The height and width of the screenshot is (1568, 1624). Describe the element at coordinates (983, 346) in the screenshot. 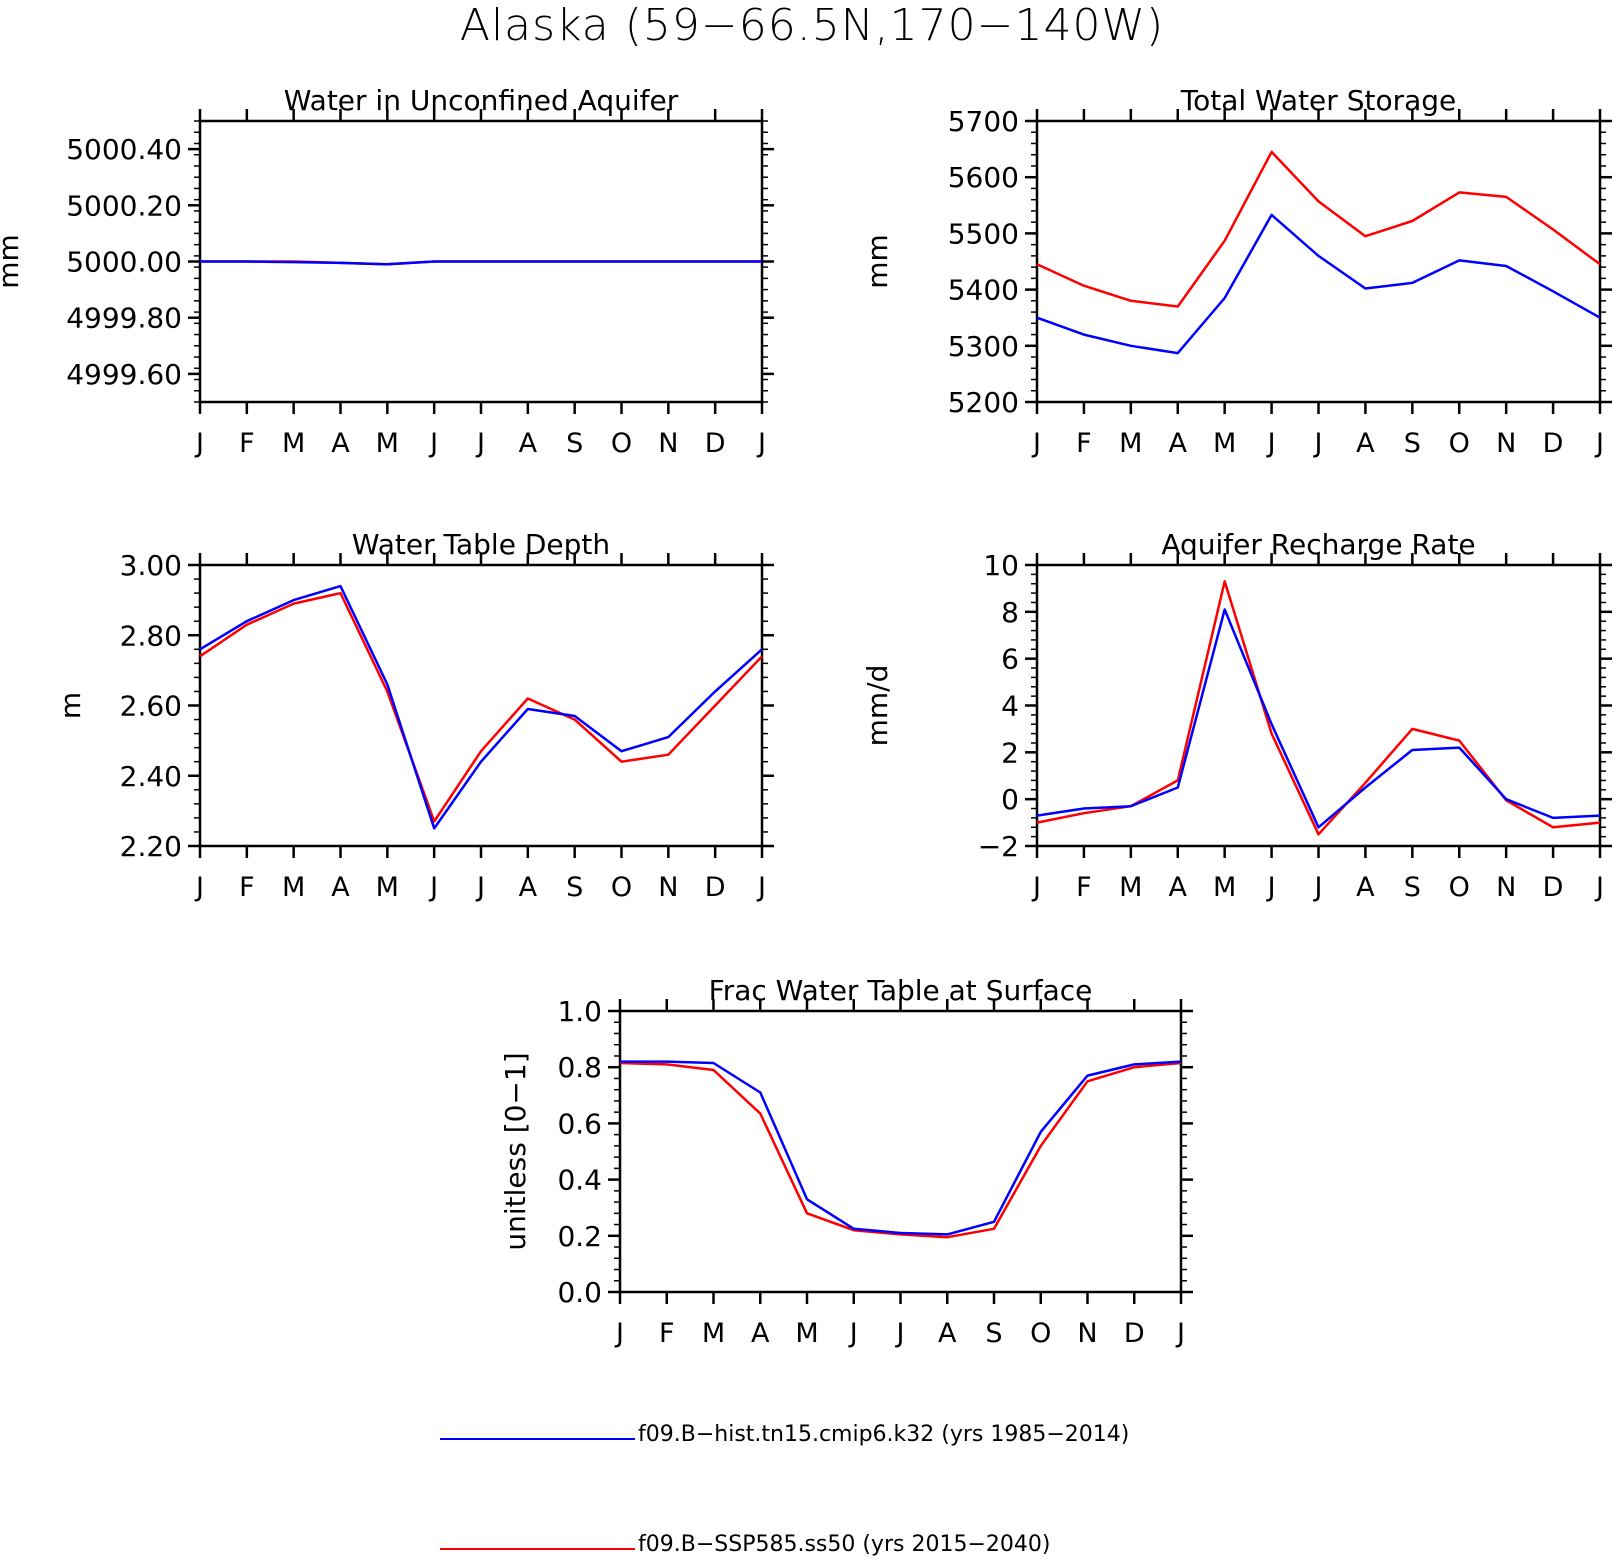

I see `y-tick-label: 5300` at that location.